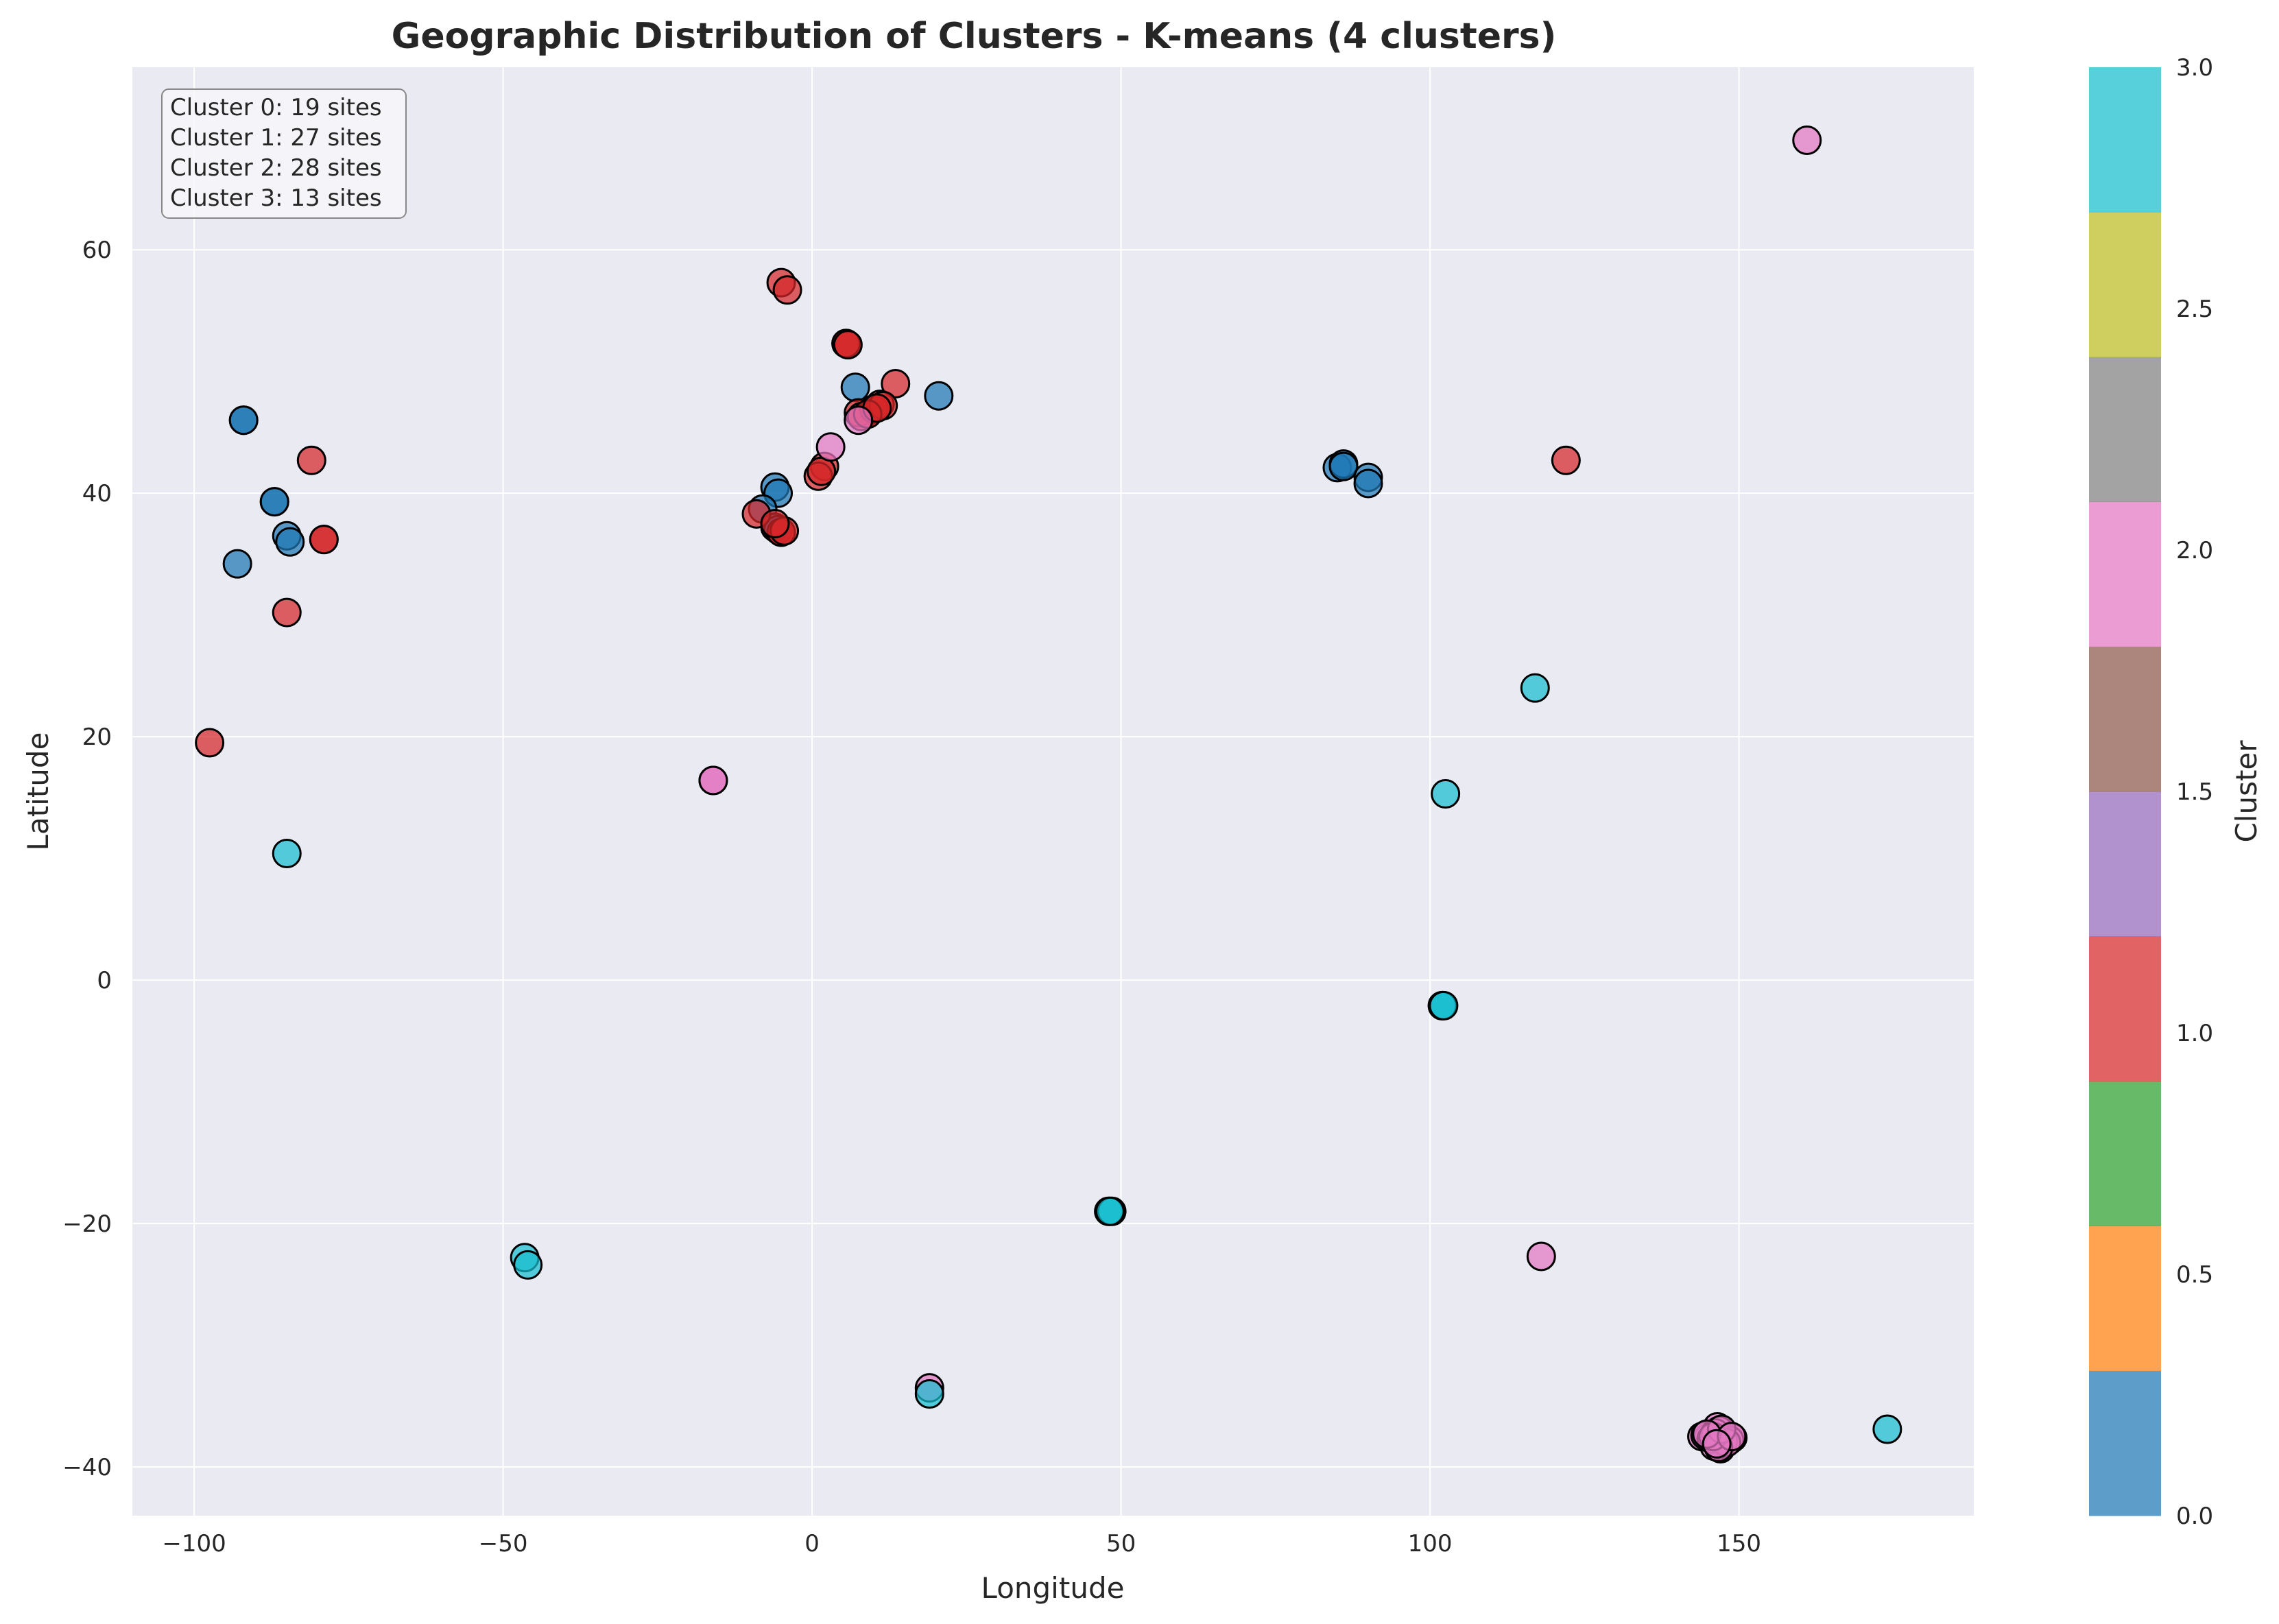 Image resolution: width=2279 pixels, height=1624 pixels. I want to click on colorbar-label: Cluster, so click(2246, 791).